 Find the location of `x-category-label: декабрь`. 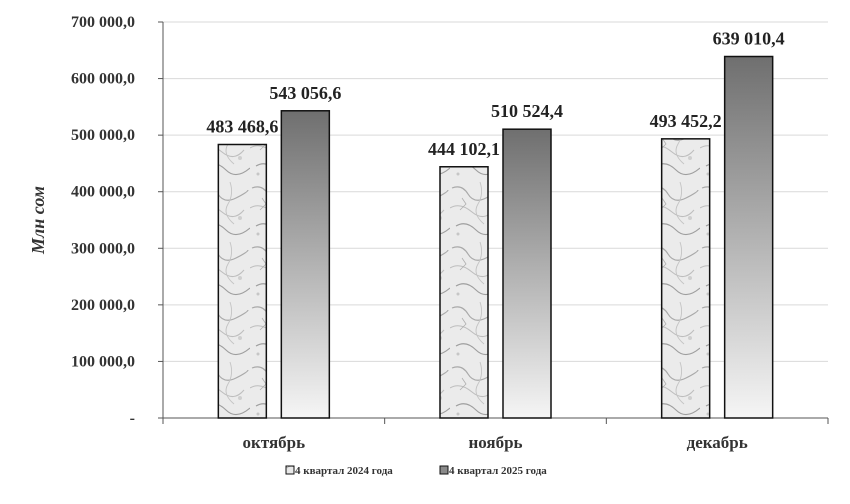

x-category-label: декабрь is located at coordinates (717, 442).